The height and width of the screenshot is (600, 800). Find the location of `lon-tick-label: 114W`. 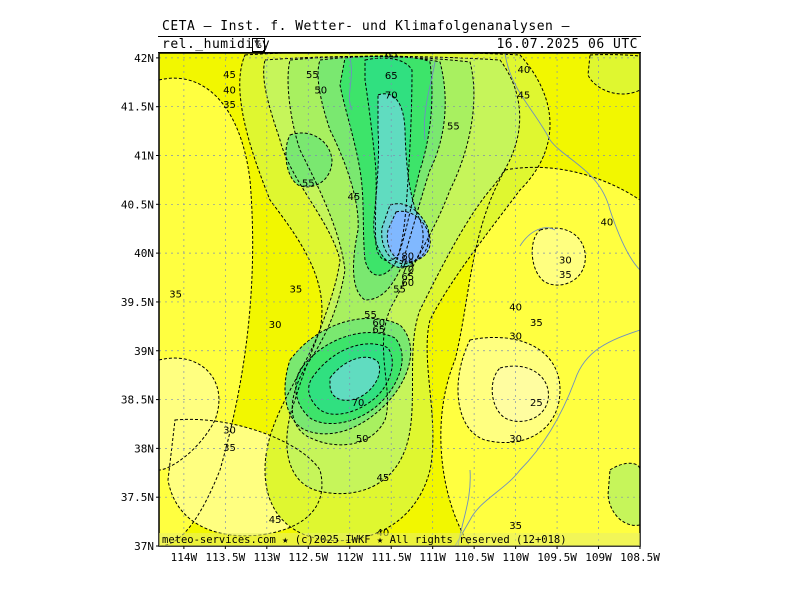

lon-tick-label: 114W is located at coordinates (184, 557).